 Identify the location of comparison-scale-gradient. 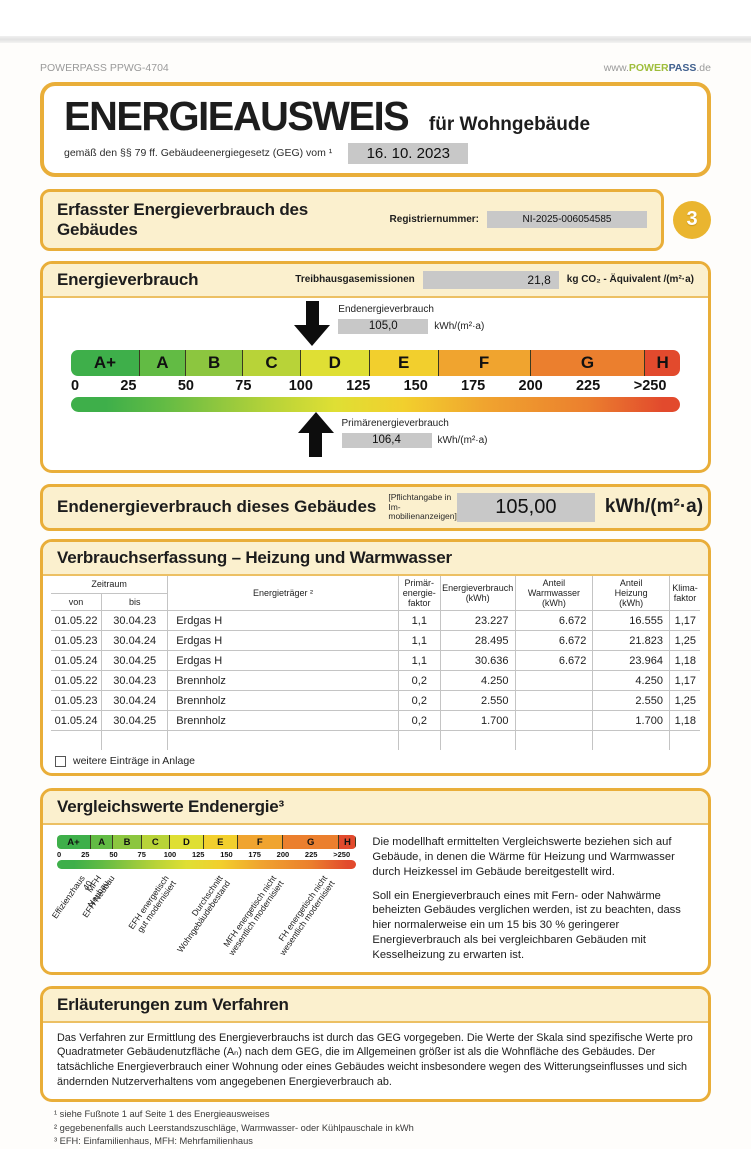
(207, 865).